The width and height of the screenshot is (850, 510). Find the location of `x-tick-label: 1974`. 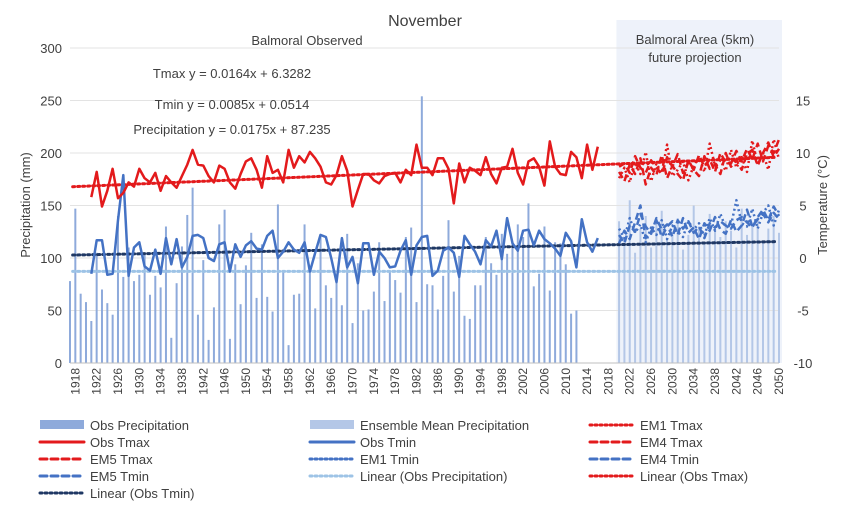

x-tick-label: 1974 is located at coordinates (374, 381).